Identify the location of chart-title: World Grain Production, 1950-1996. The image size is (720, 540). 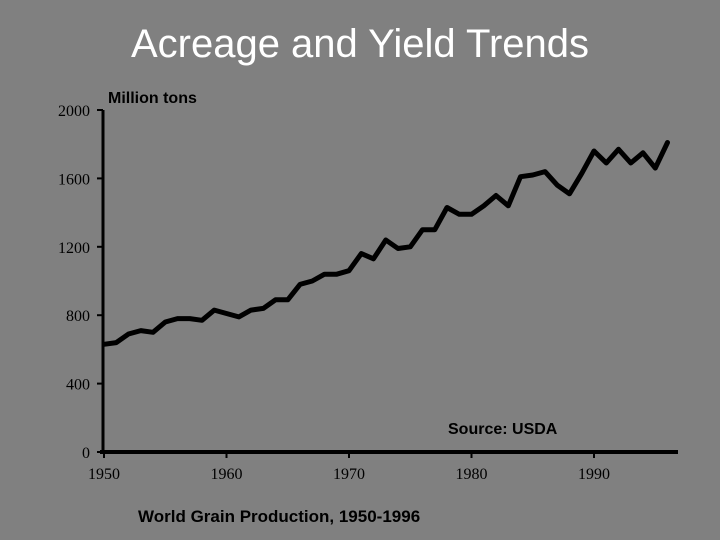
(279, 516).